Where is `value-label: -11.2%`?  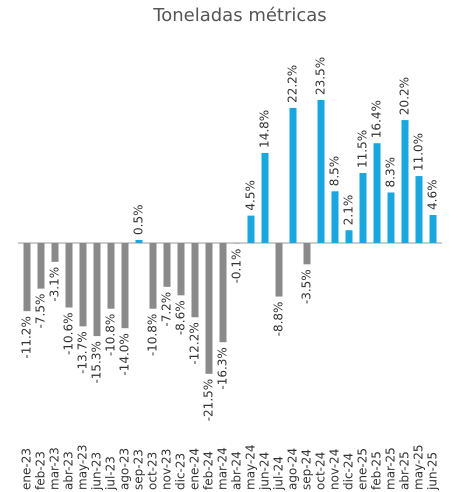
value-label: -11.2% is located at coordinates (27, 337).